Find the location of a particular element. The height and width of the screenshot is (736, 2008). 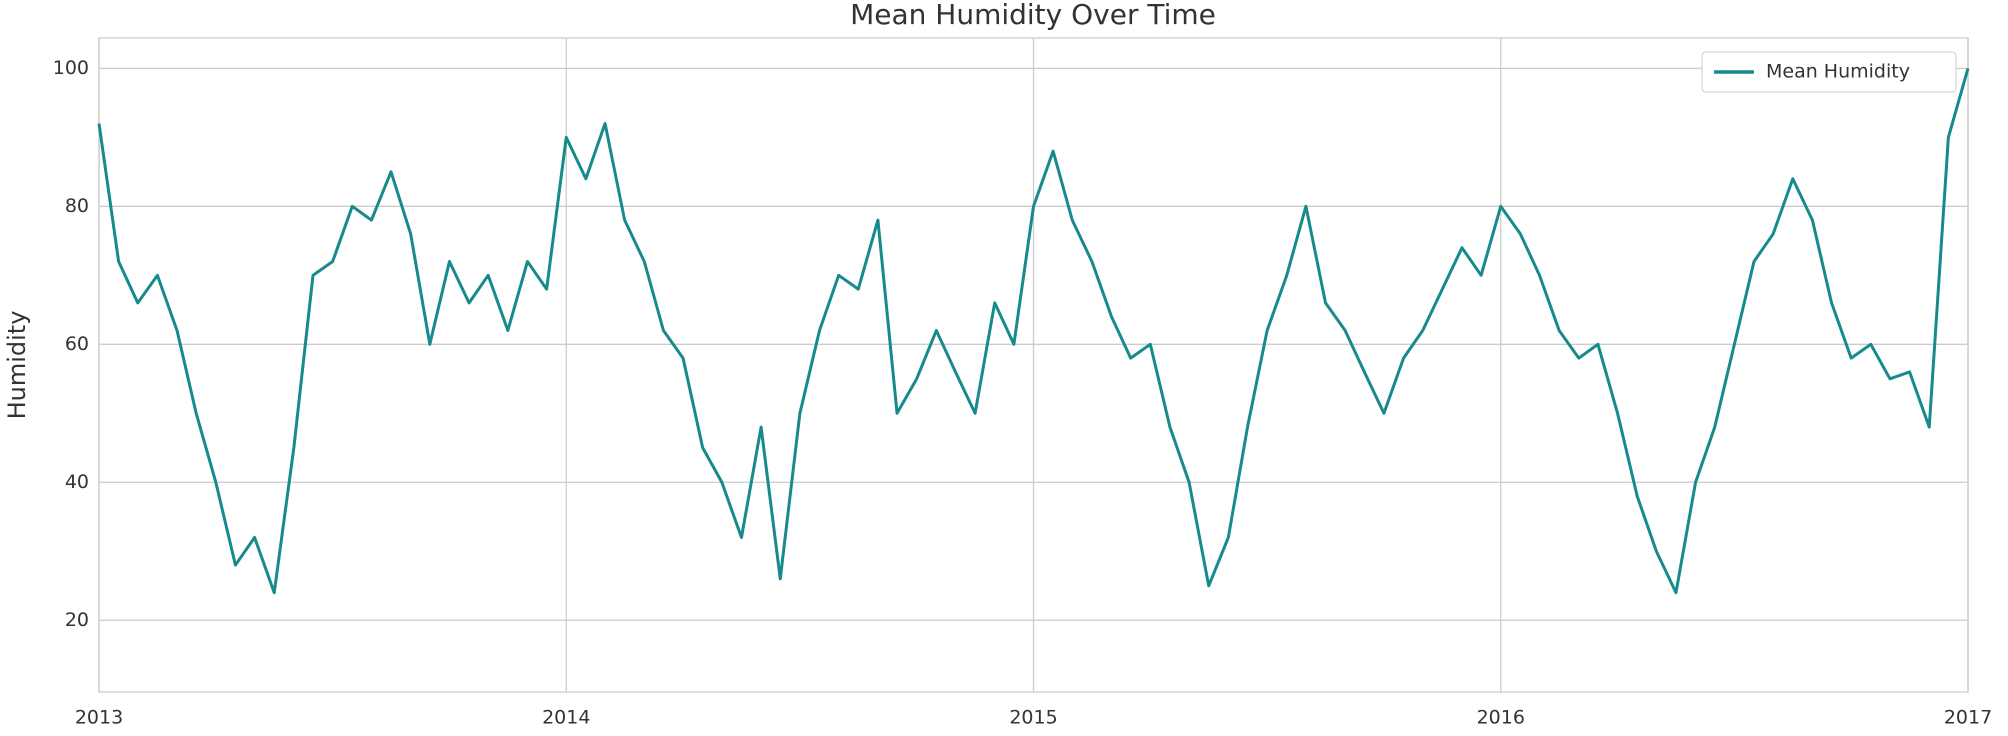

x-tick-label: 2015 is located at coordinates (1033, 718).